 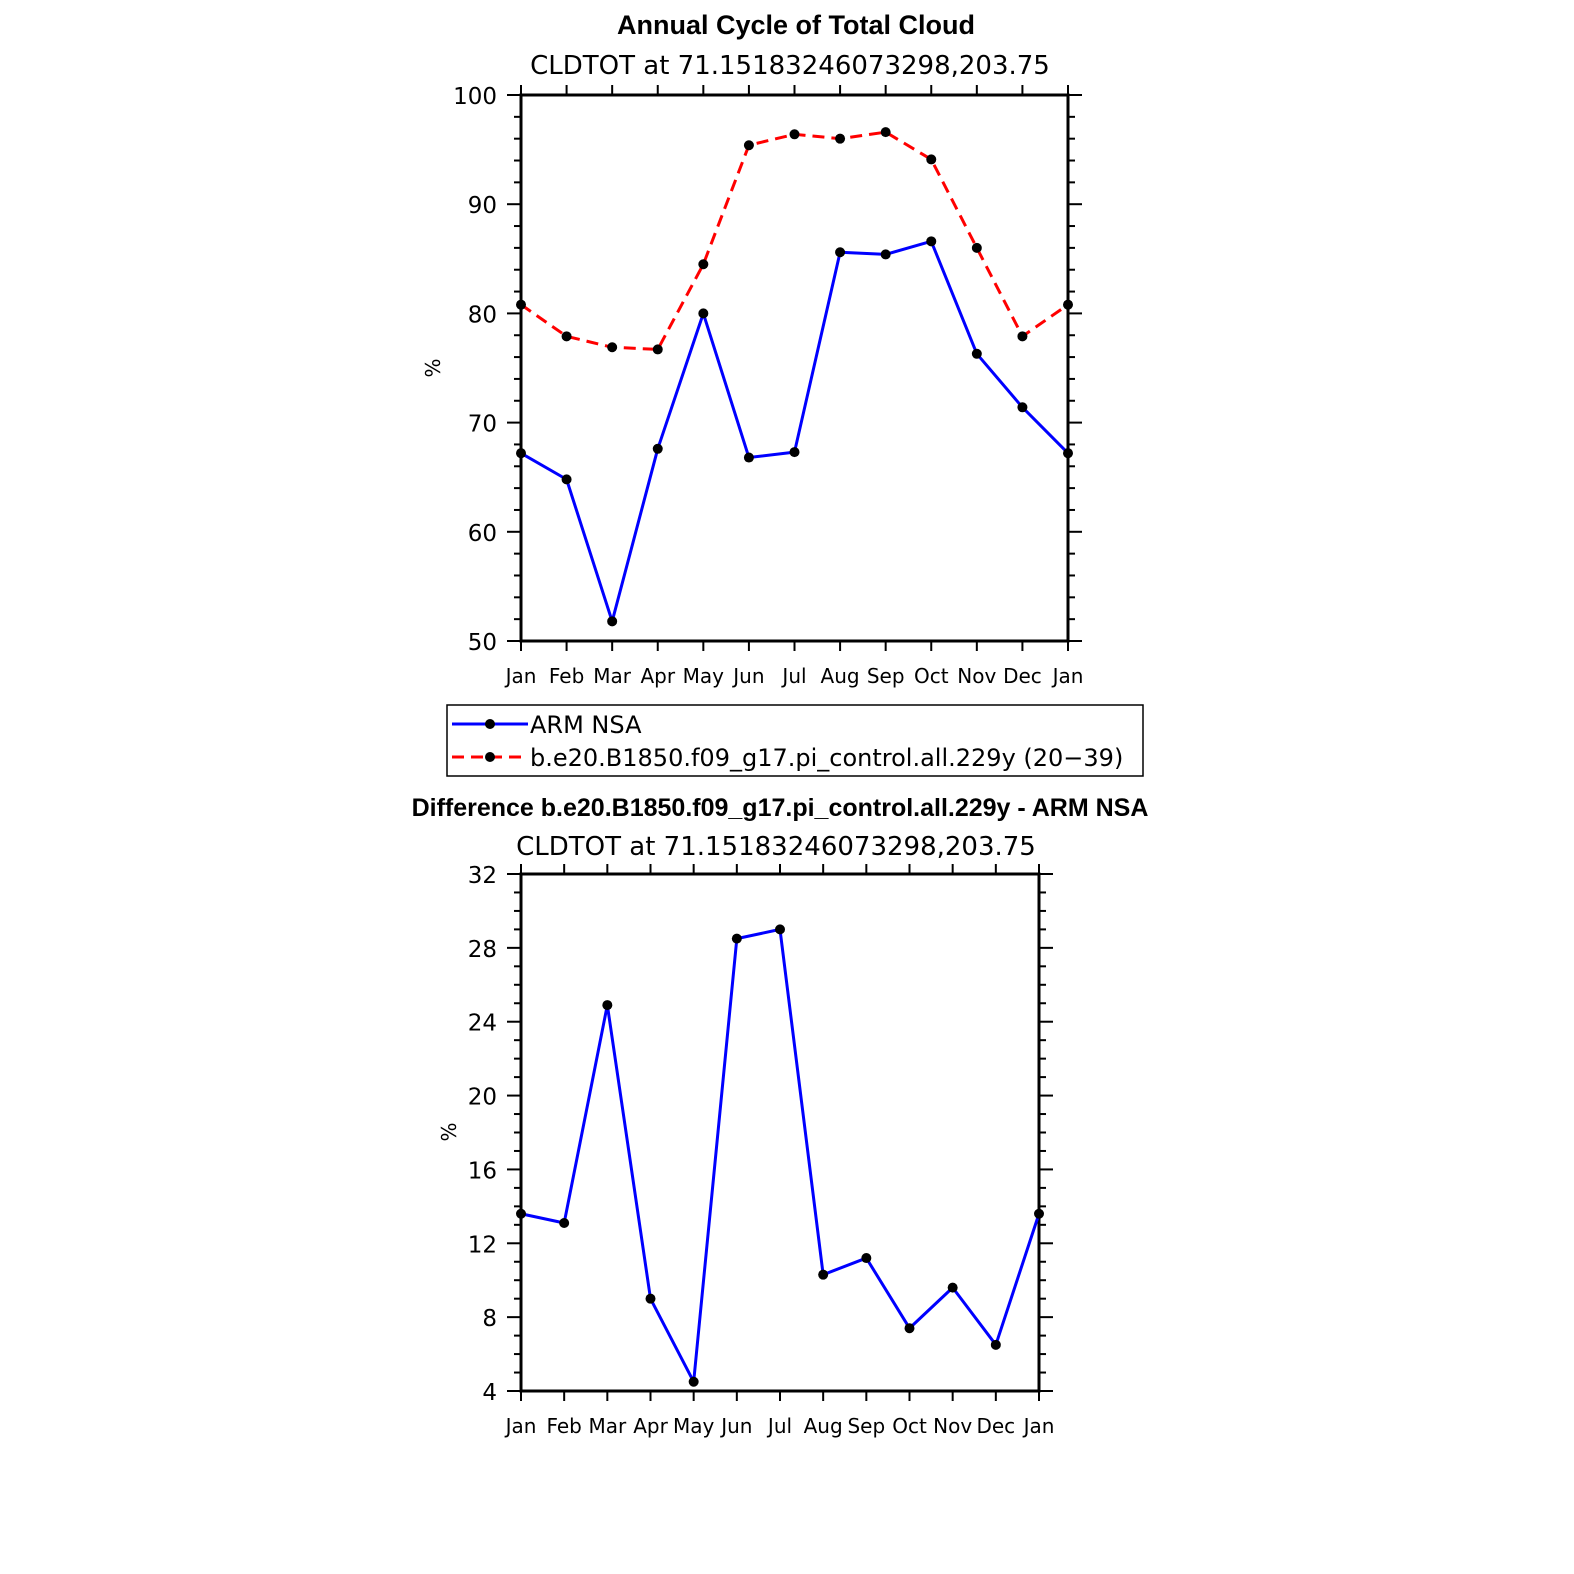 I want to click on chart2-ytick-label: 32, so click(x=482, y=876).